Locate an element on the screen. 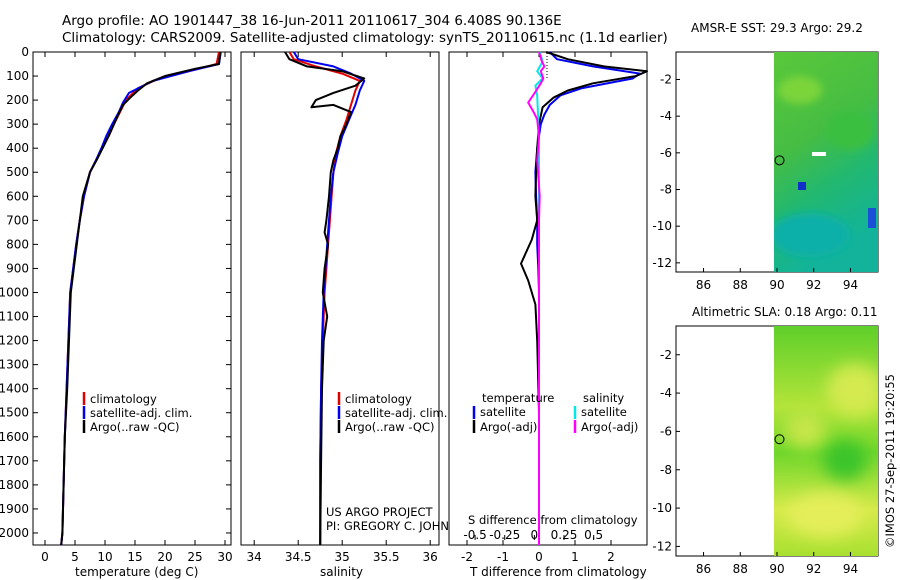 The image size is (900, 580). depth-tick-label: 900 is located at coordinates (17, 268).